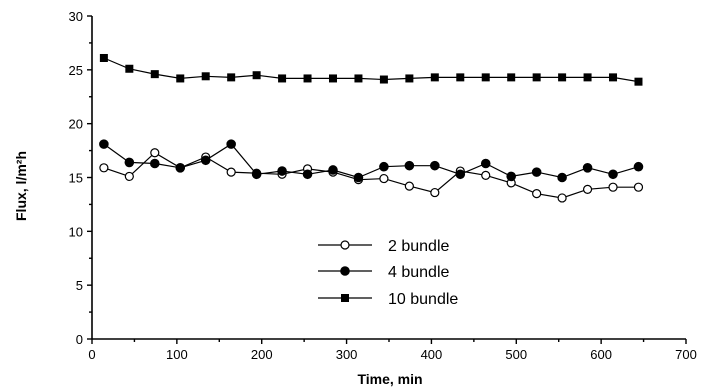  What do you see at coordinates (91, 354) in the screenshot?
I see `x-tick-label: 0` at bounding box center [91, 354].